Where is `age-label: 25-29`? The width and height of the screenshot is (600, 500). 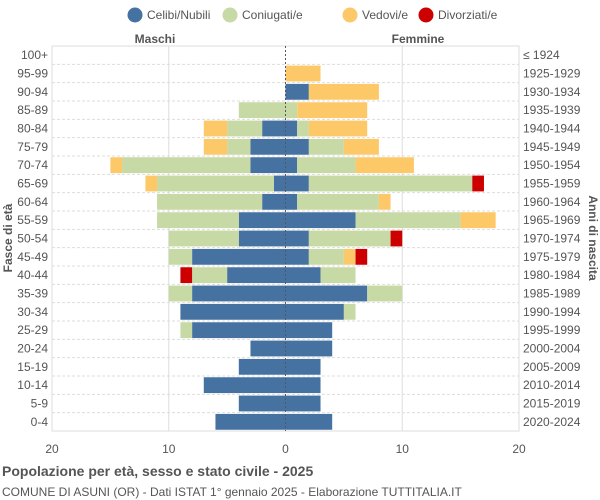 age-label: 25-29 is located at coordinates (32, 330).